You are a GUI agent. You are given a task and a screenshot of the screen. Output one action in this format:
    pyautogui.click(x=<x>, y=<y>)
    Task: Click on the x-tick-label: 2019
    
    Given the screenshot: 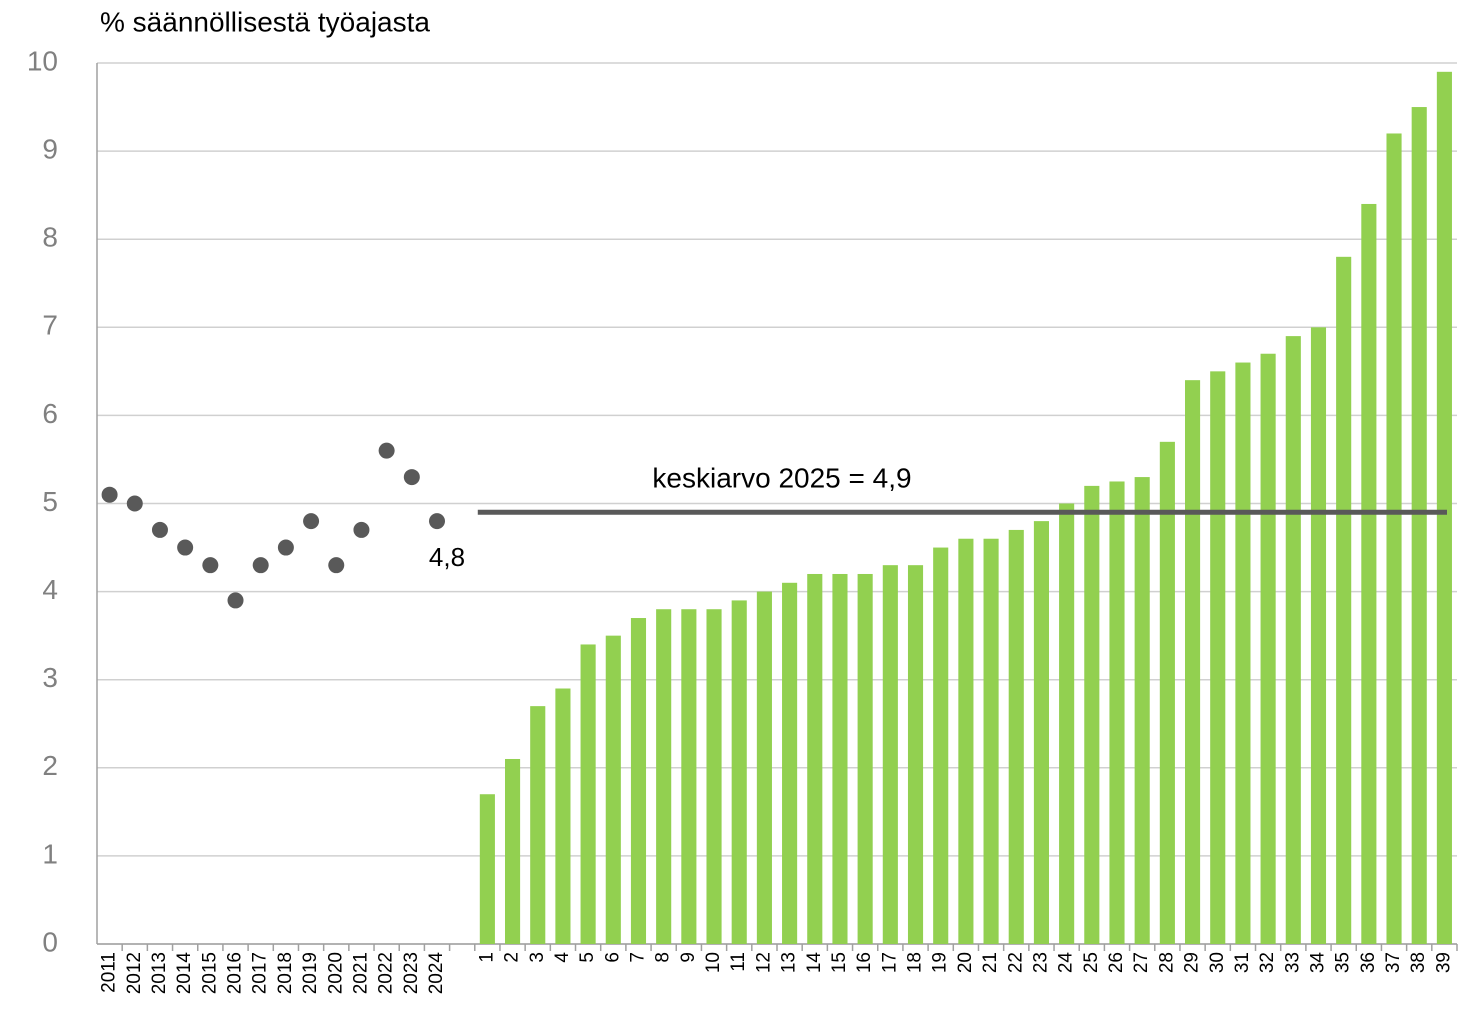 What is the action you would take?
    pyautogui.click(x=310, y=973)
    